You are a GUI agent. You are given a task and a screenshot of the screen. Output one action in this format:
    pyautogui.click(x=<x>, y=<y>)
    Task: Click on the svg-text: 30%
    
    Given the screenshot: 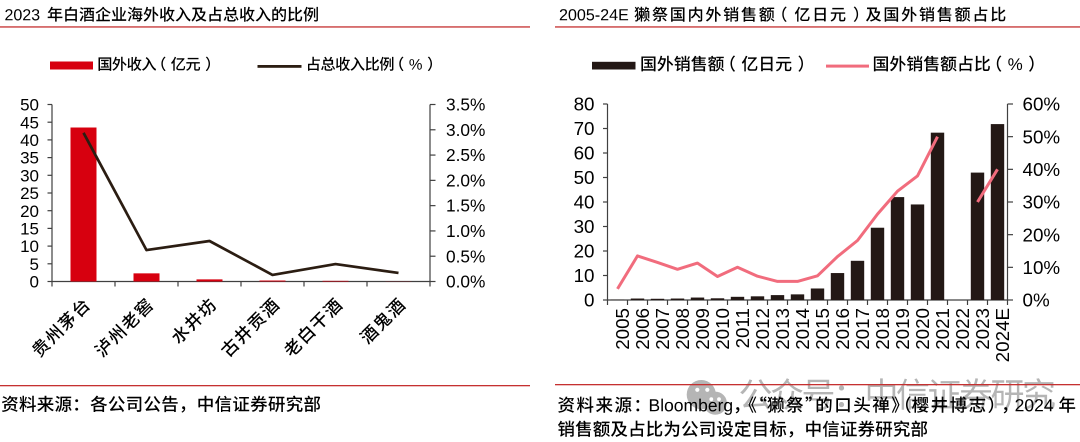 What is the action you would take?
    pyautogui.click(x=1042, y=202)
    